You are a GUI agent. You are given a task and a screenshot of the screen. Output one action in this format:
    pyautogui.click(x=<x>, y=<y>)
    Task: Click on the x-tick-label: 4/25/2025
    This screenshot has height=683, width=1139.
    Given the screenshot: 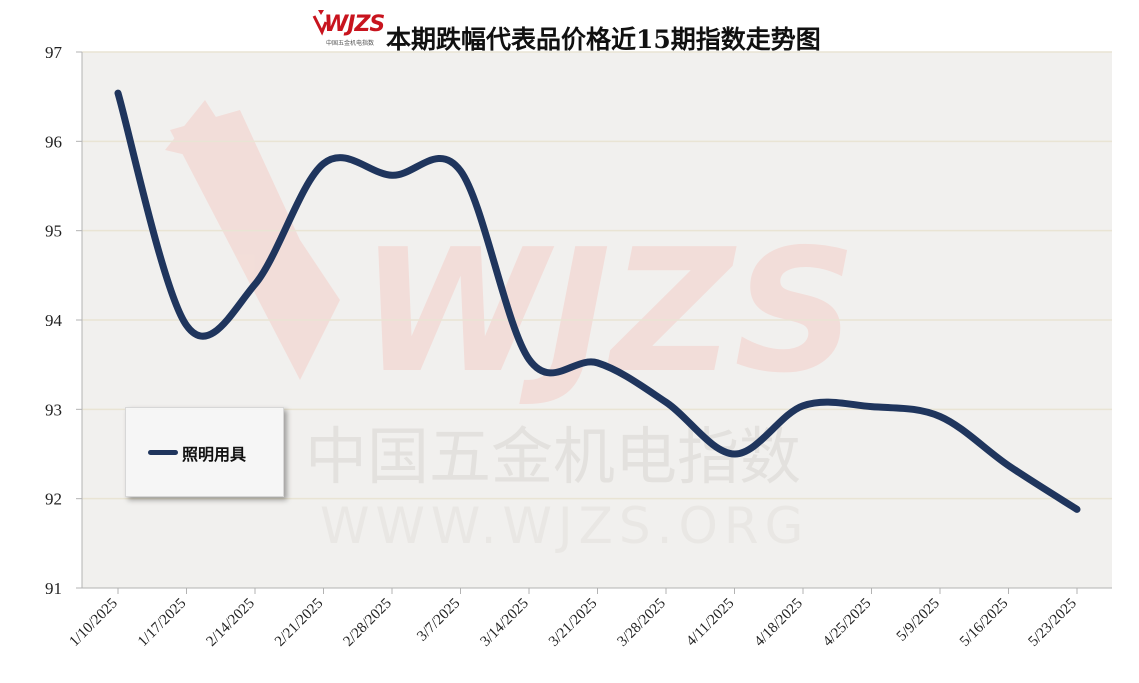 What is the action you would take?
    pyautogui.click(x=847, y=623)
    